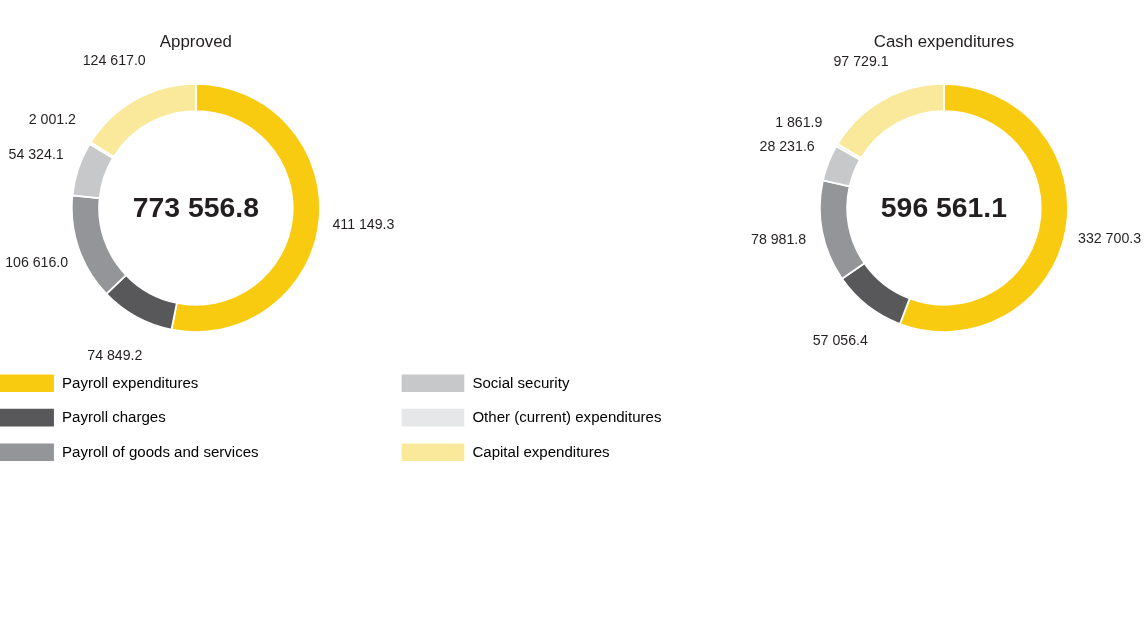 The width and height of the screenshot is (1146, 625). What do you see at coordinates (195, 206) in the screenshot?
I see `text: 773 556.8` at bounding box center [195, 206].